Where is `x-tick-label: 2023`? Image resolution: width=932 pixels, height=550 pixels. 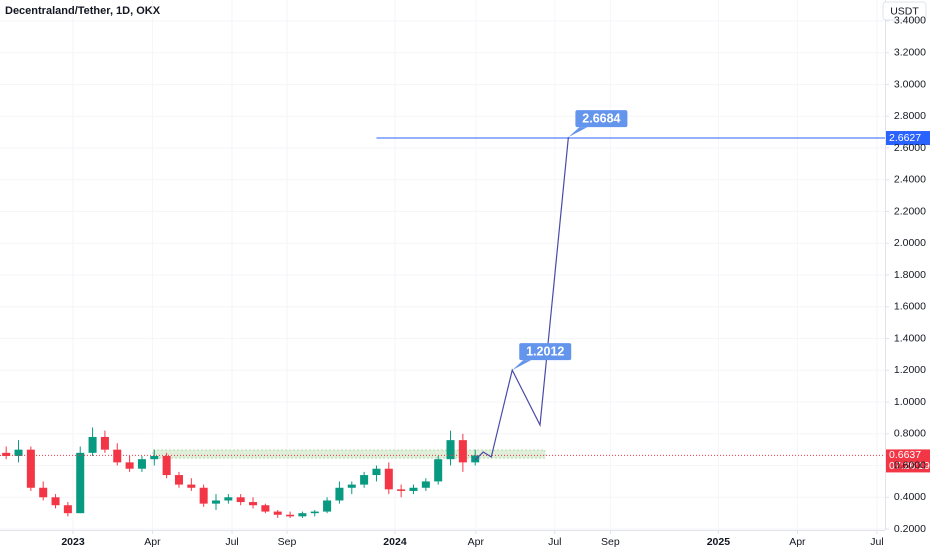
x-tick-label: 2023 is located at coordinates (73, 542).